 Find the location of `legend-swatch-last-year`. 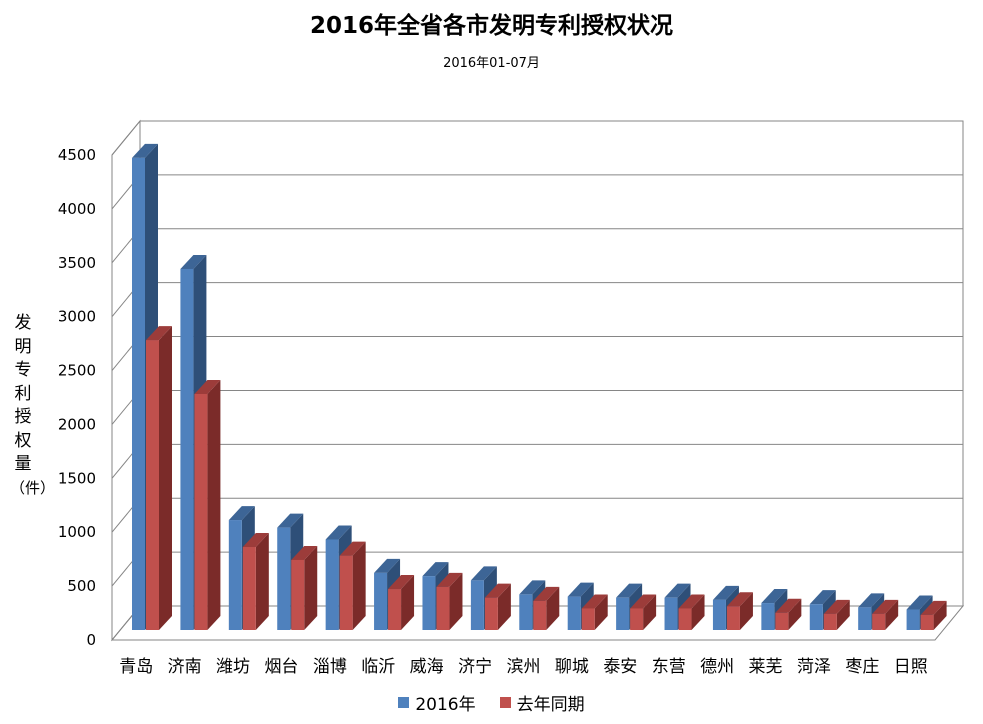

legend-swatch-last-year is located at coordinates (505, 702).